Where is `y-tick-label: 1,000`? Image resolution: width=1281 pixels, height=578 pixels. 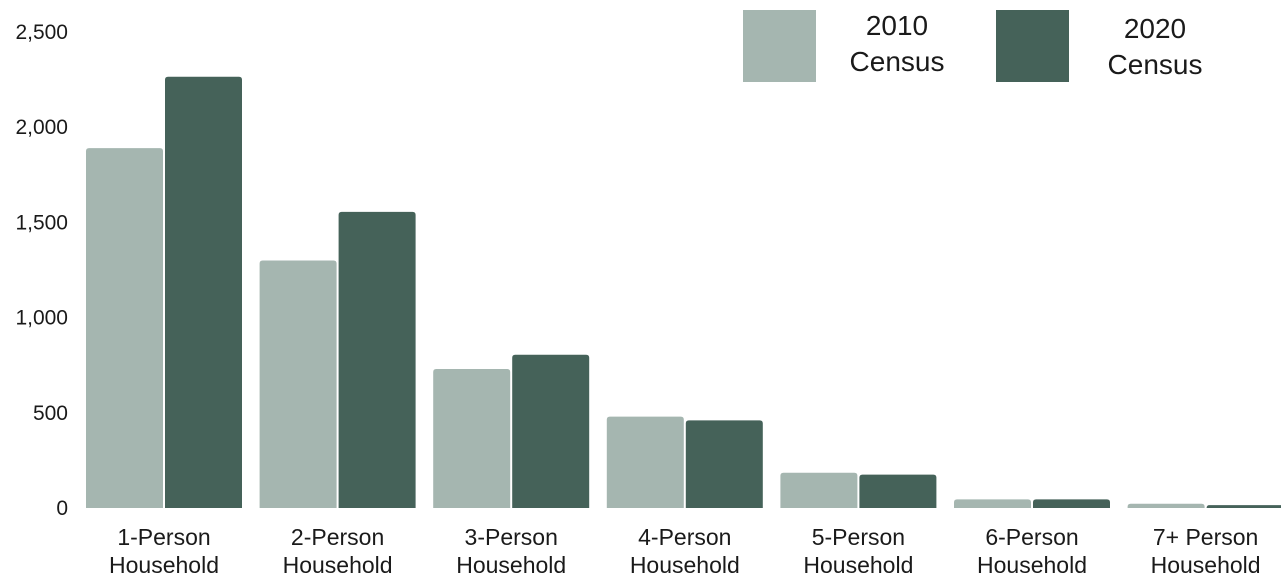
y-tick-label: 1,000 is located at coordinates (41, 318).